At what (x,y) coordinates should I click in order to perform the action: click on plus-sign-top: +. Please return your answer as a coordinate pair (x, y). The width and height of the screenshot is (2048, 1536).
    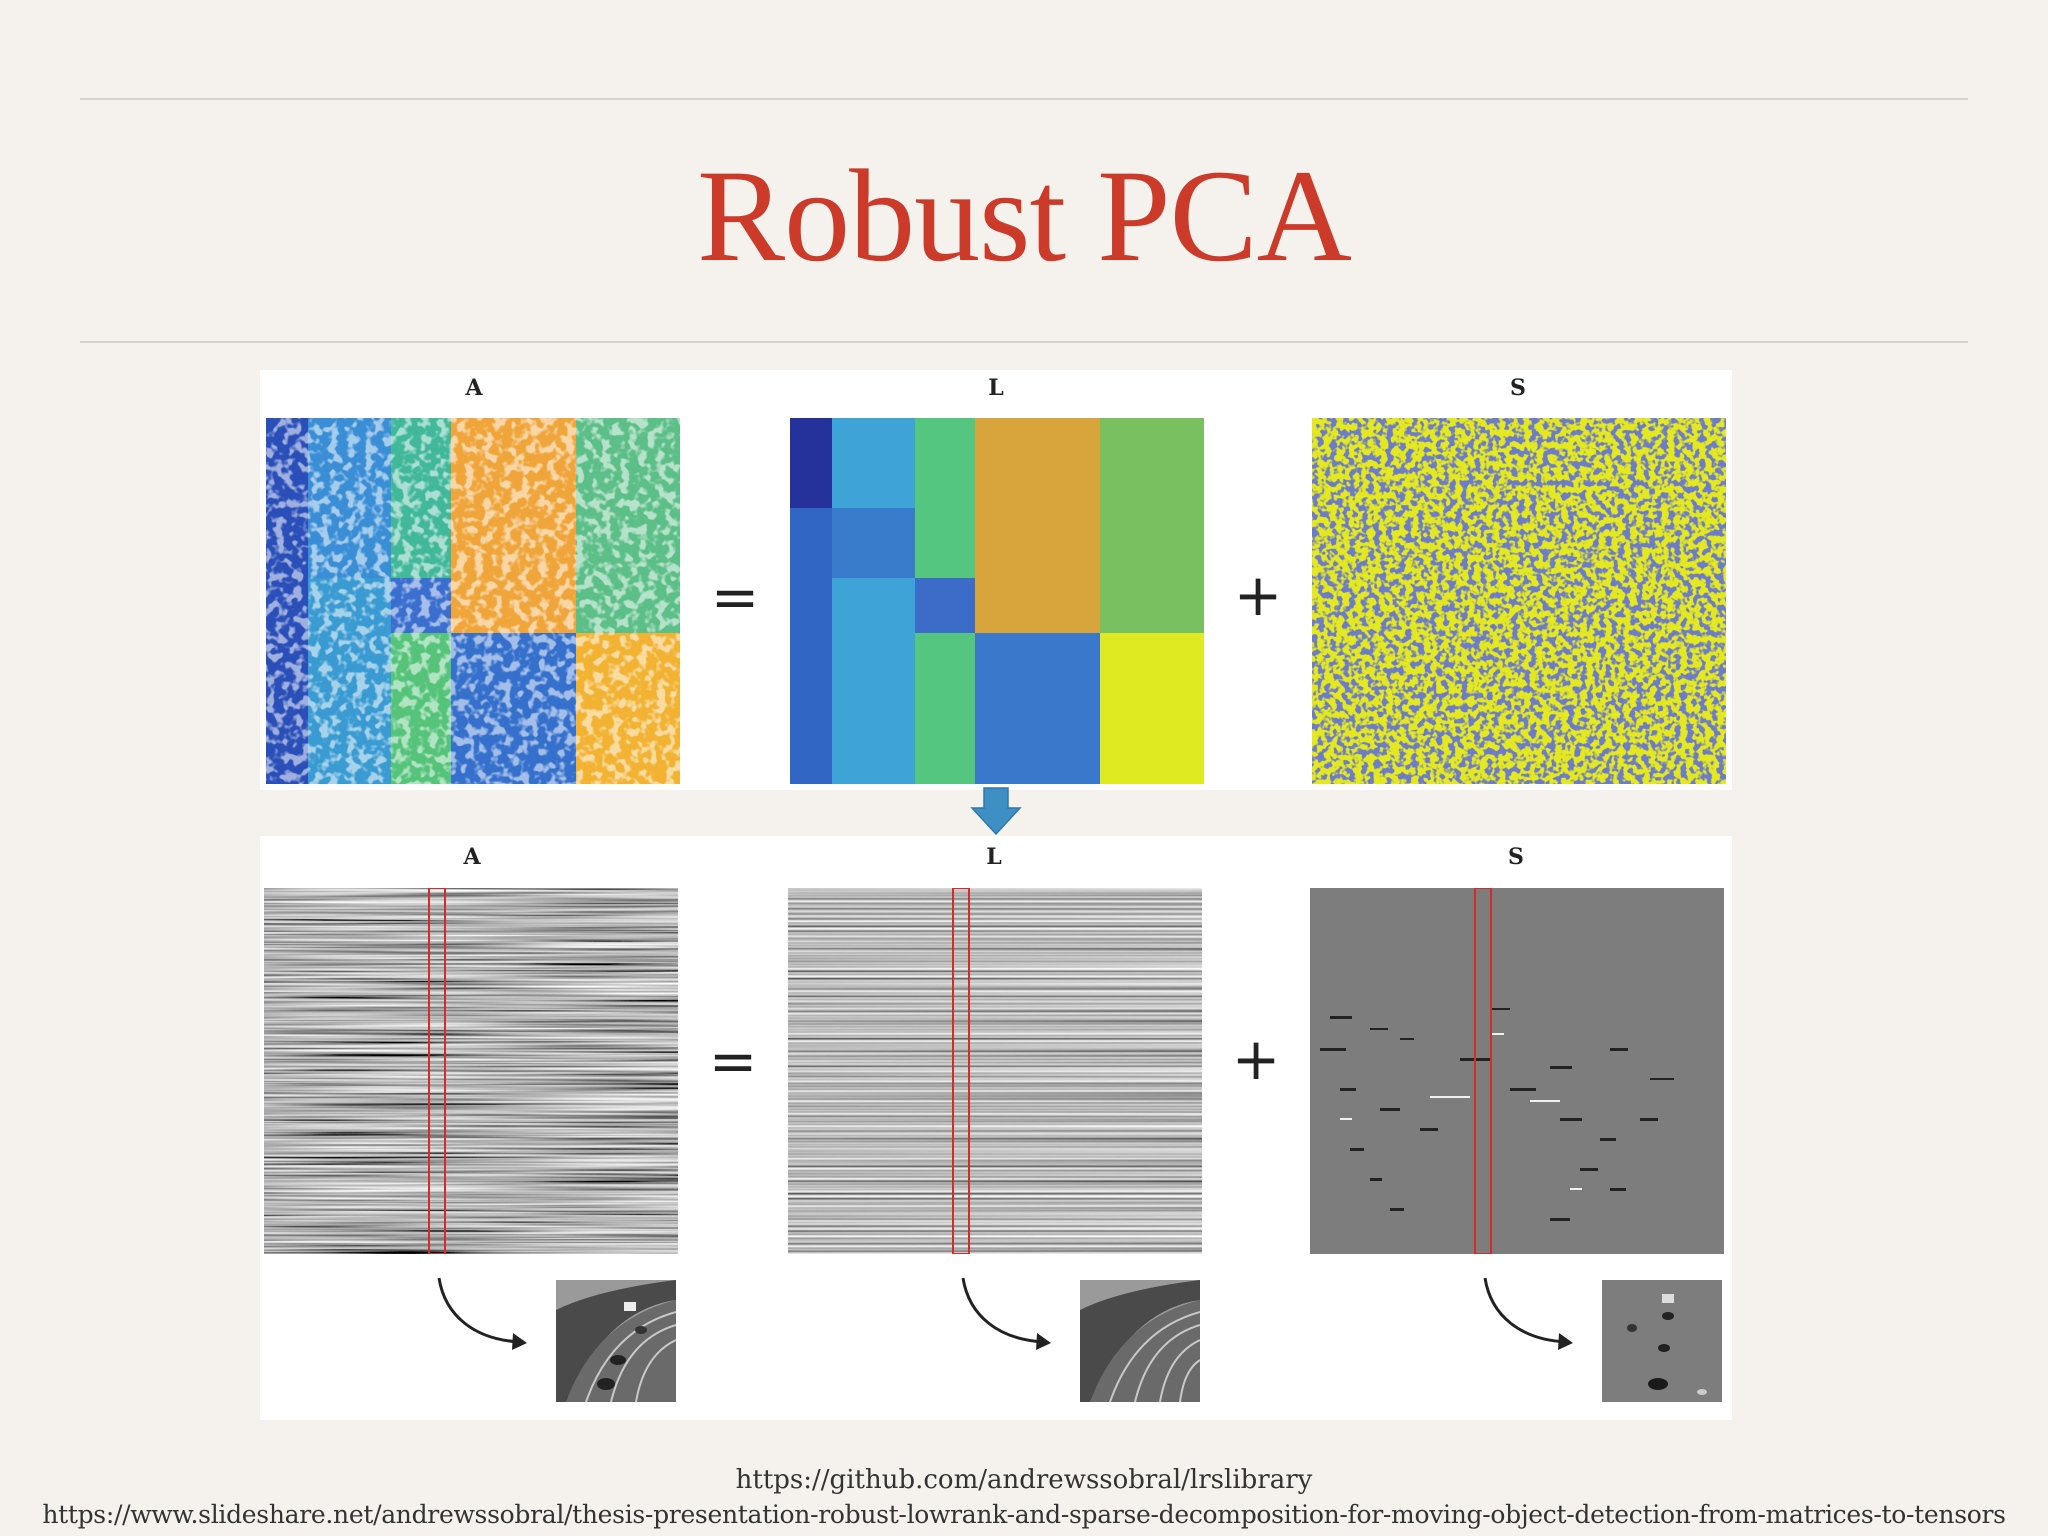
    Looking at the image, I should click on (1258, 595).